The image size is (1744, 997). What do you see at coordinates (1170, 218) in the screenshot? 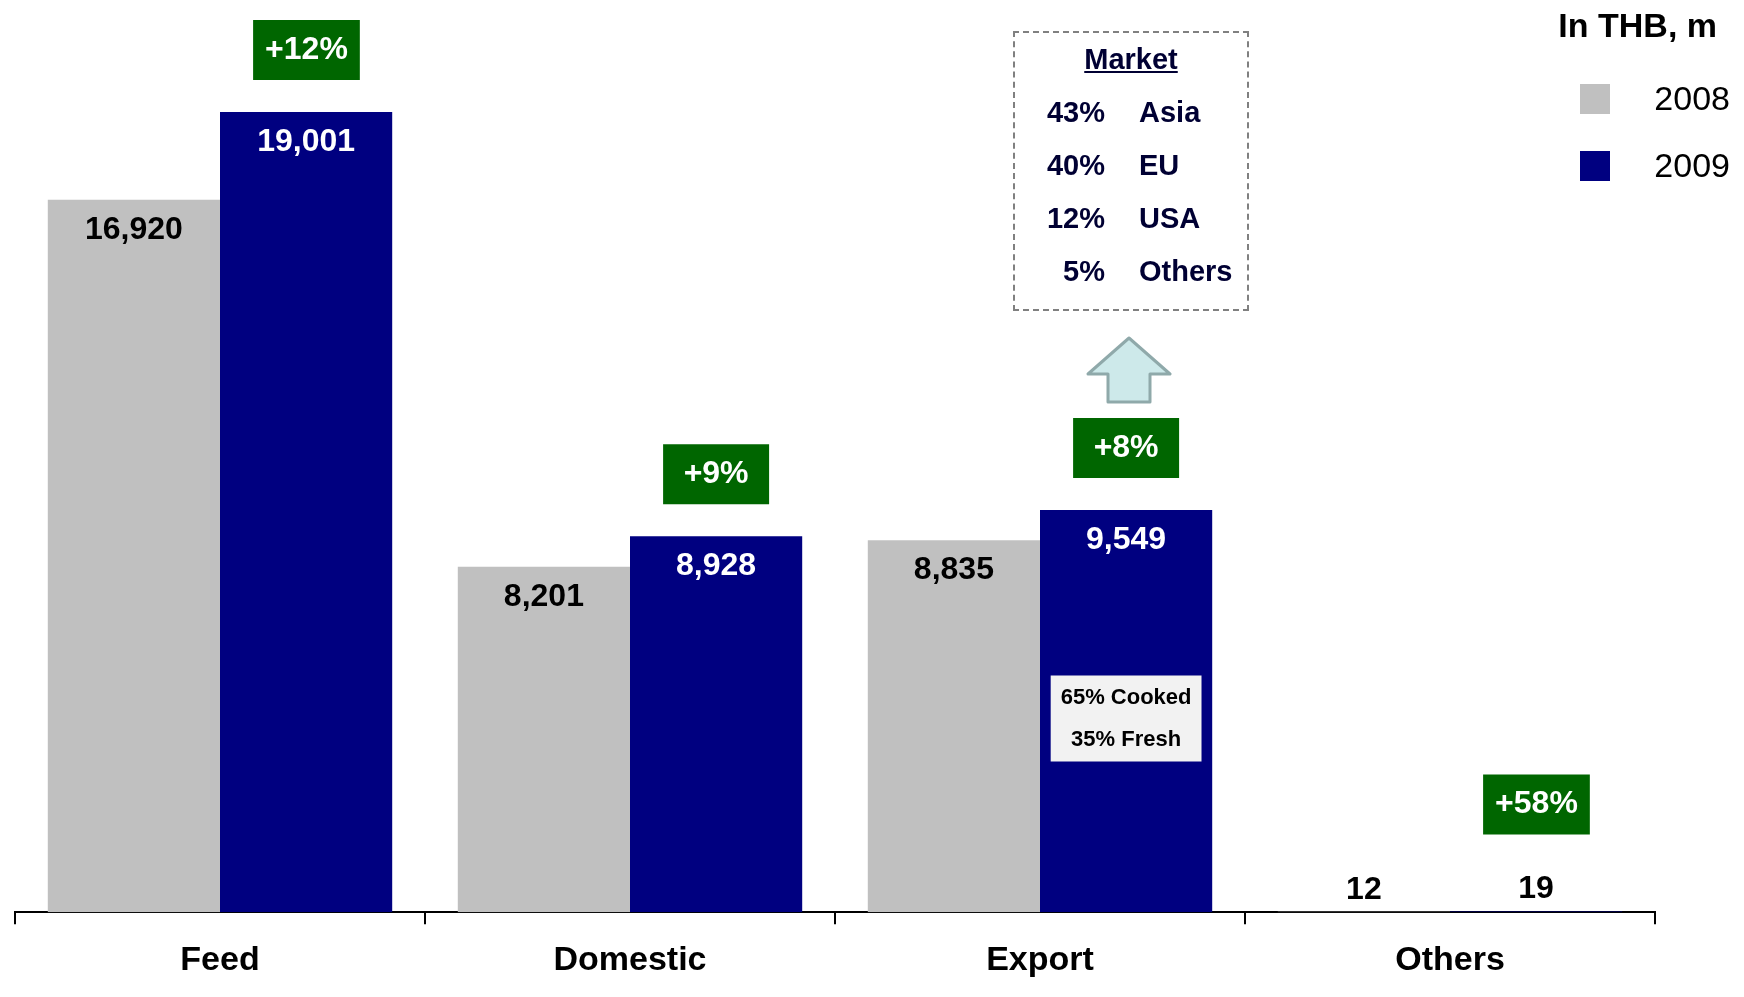
I see `annotation: USA` at bounding box center [1170, 218].